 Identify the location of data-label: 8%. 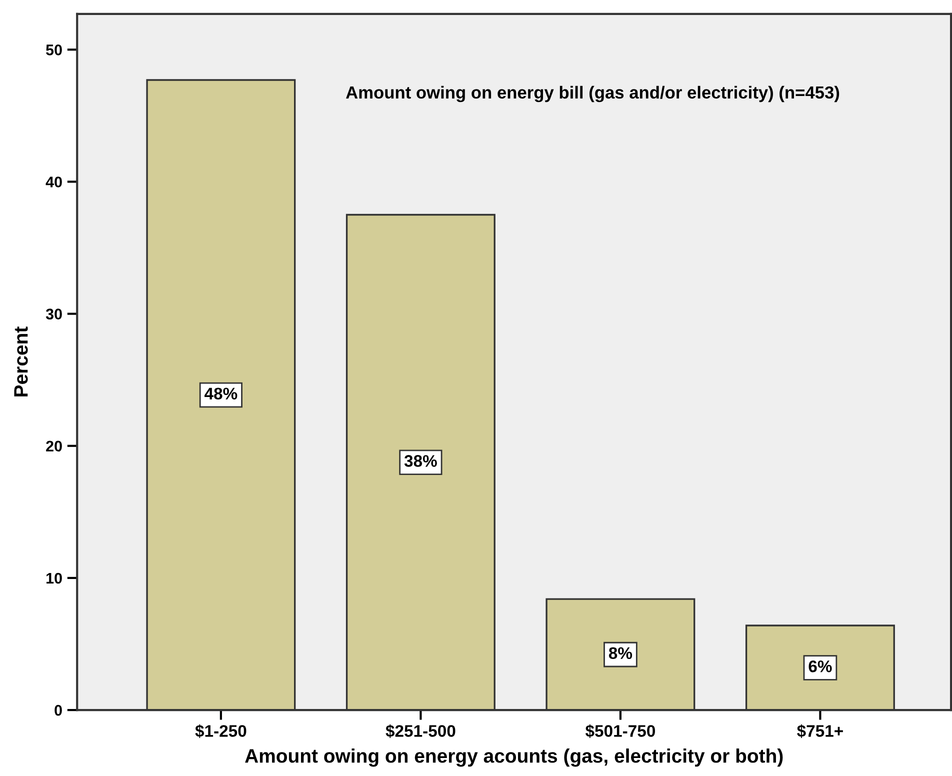
(620, 653).